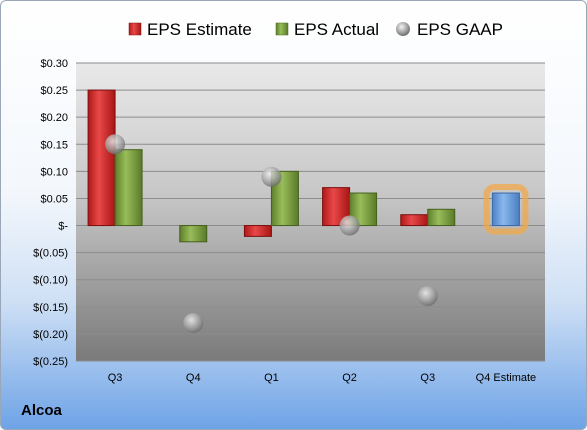  I want to click on y-tick-label: $(0.20), so click(50, 335).